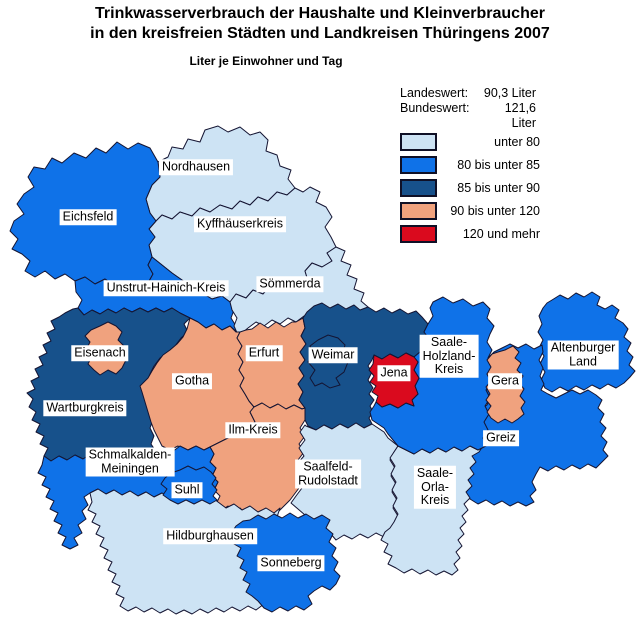  I want to click on legend-item-c4: 90 bis unter 120, so click(471, 211).